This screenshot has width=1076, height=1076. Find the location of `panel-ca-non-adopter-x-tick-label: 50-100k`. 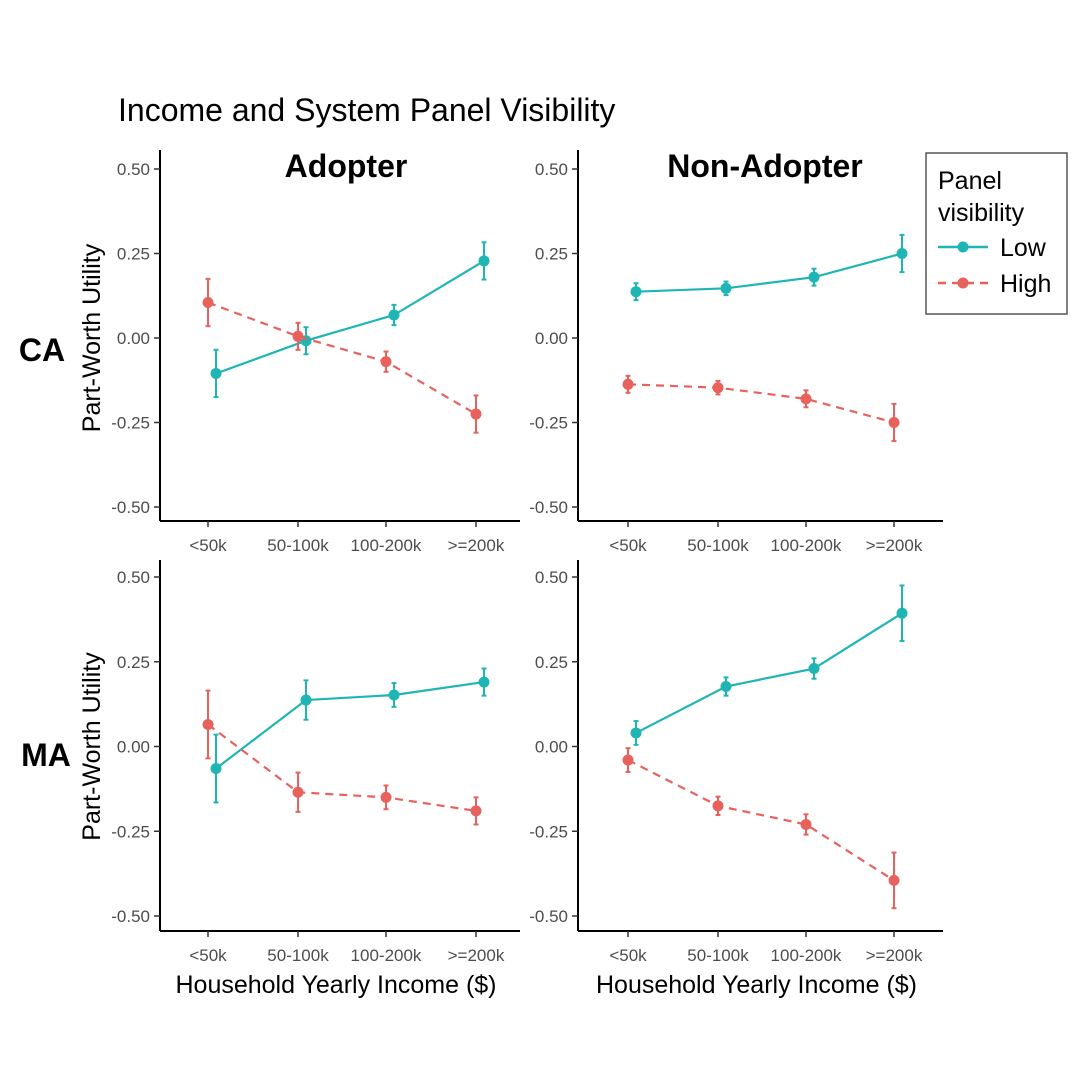

panel-ca-non-adopter-x-tick-label: 50-100k is located at coordinates (718, 545).